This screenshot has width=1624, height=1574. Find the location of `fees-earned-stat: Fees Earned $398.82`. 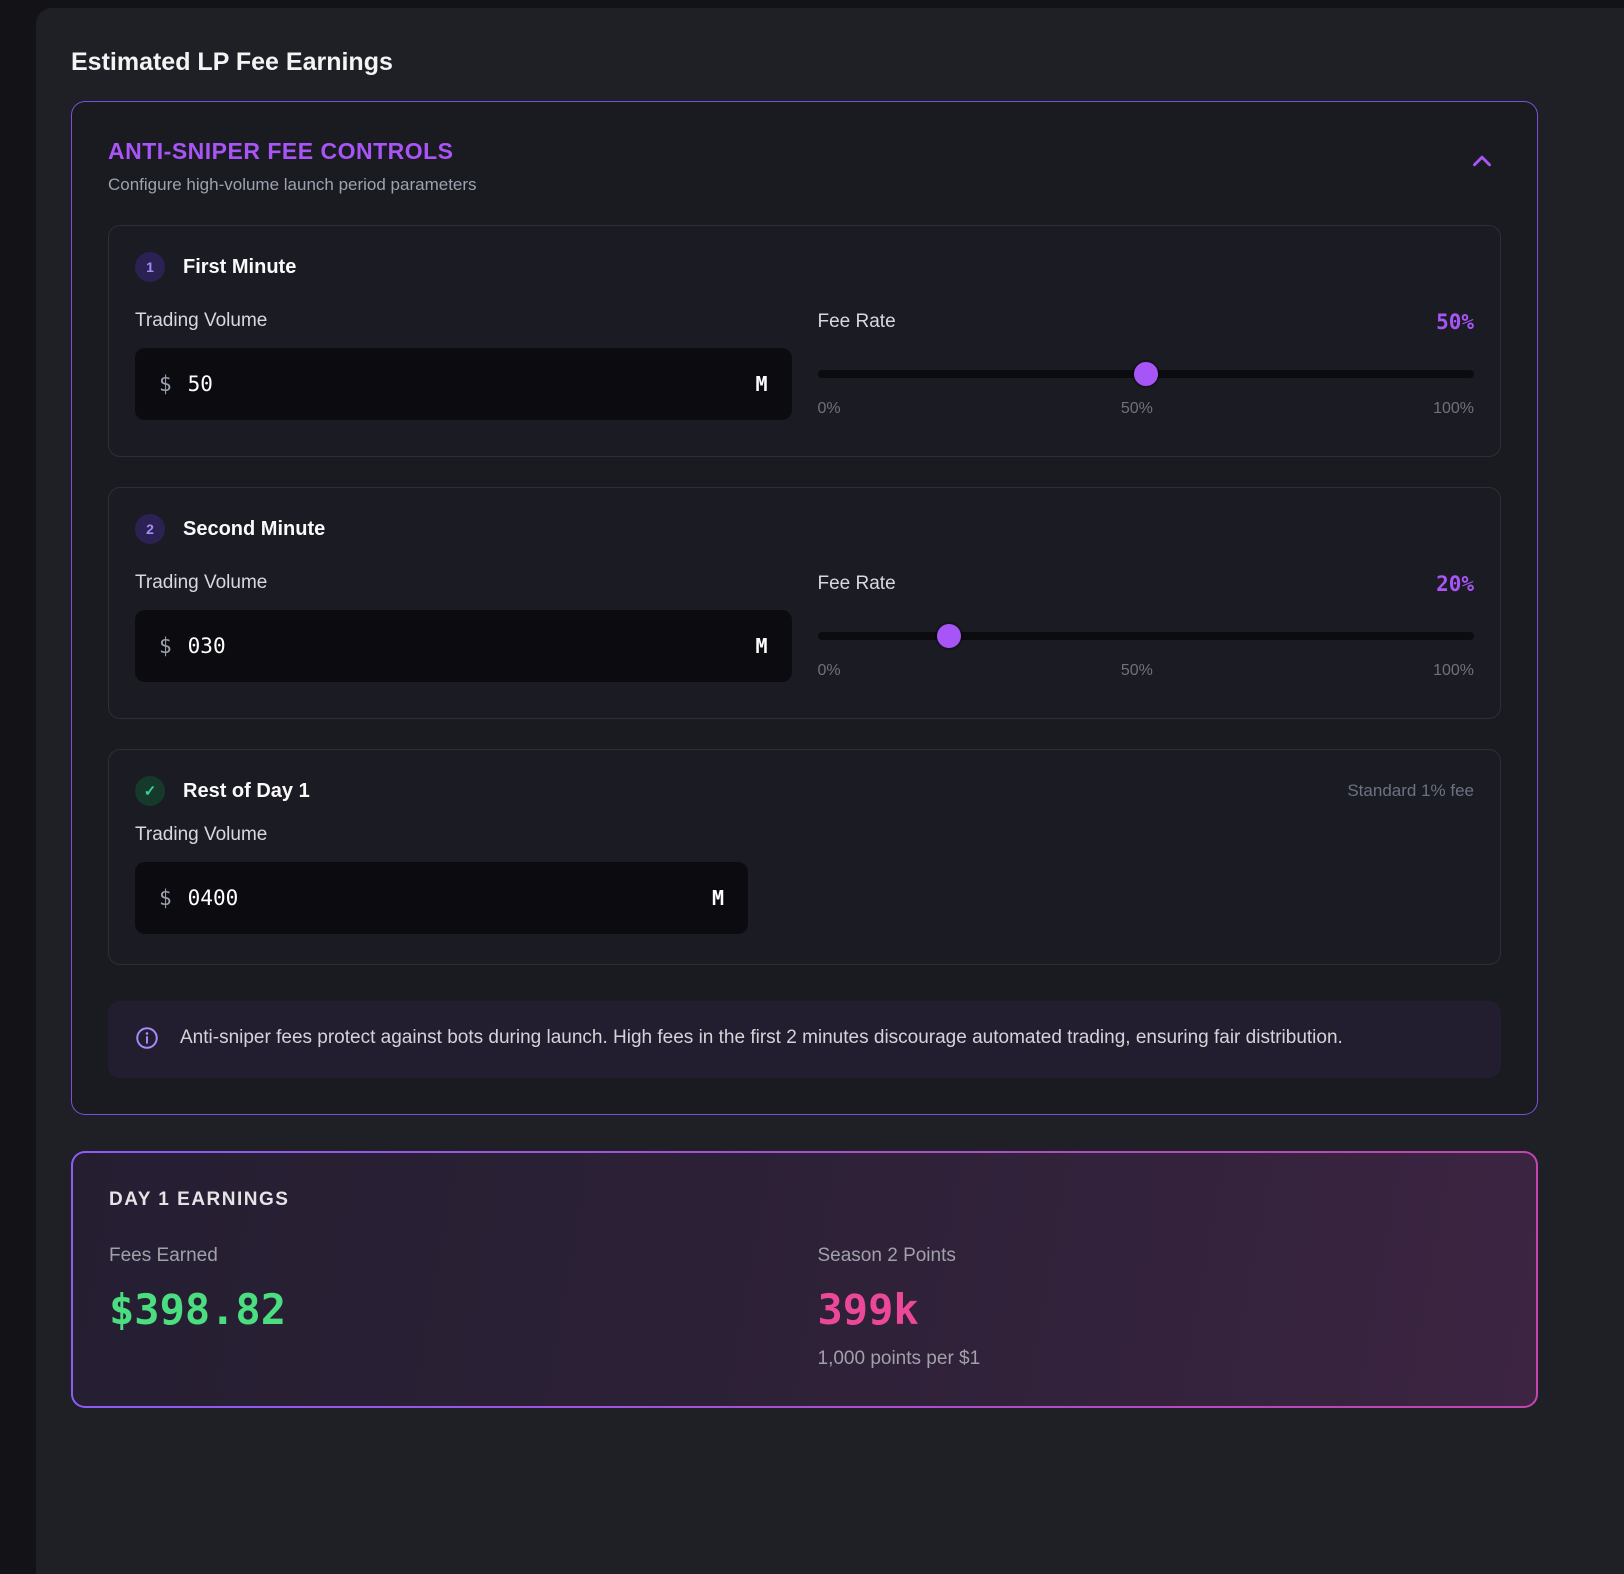

fees-earned-stat: Fees Earned $398.82 is located at coordinates (450, 1307).